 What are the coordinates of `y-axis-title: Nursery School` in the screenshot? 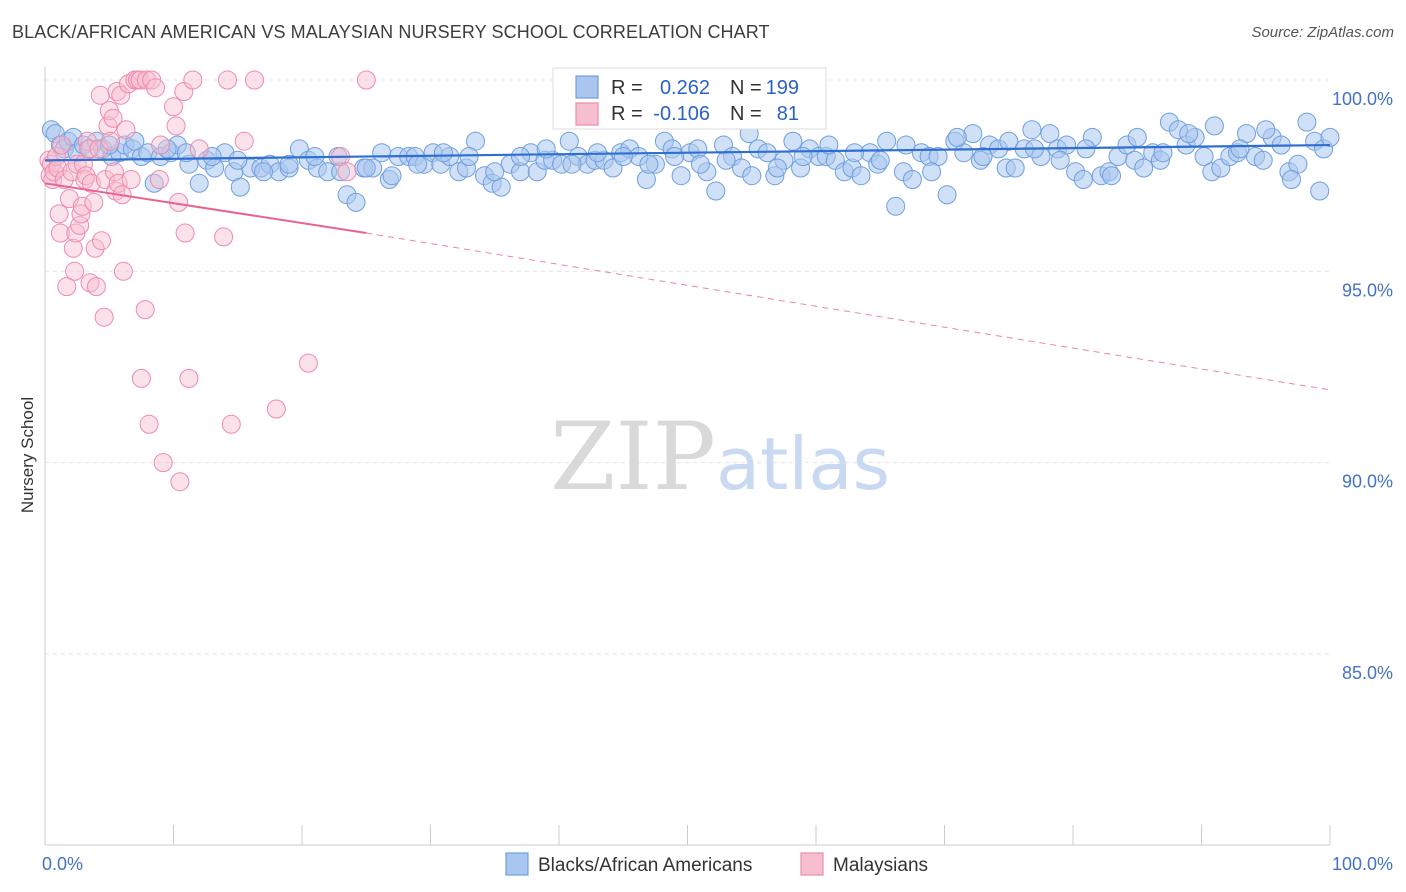 It's located at (27, 455).